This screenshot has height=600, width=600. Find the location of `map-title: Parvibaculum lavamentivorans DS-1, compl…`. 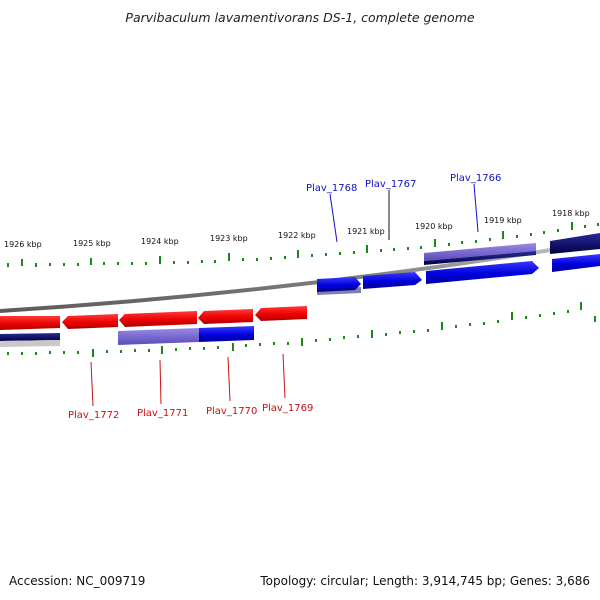

map-title: Parvibaculum lavamentivorans DS-1, compl… is located at coordinates (300, 17).